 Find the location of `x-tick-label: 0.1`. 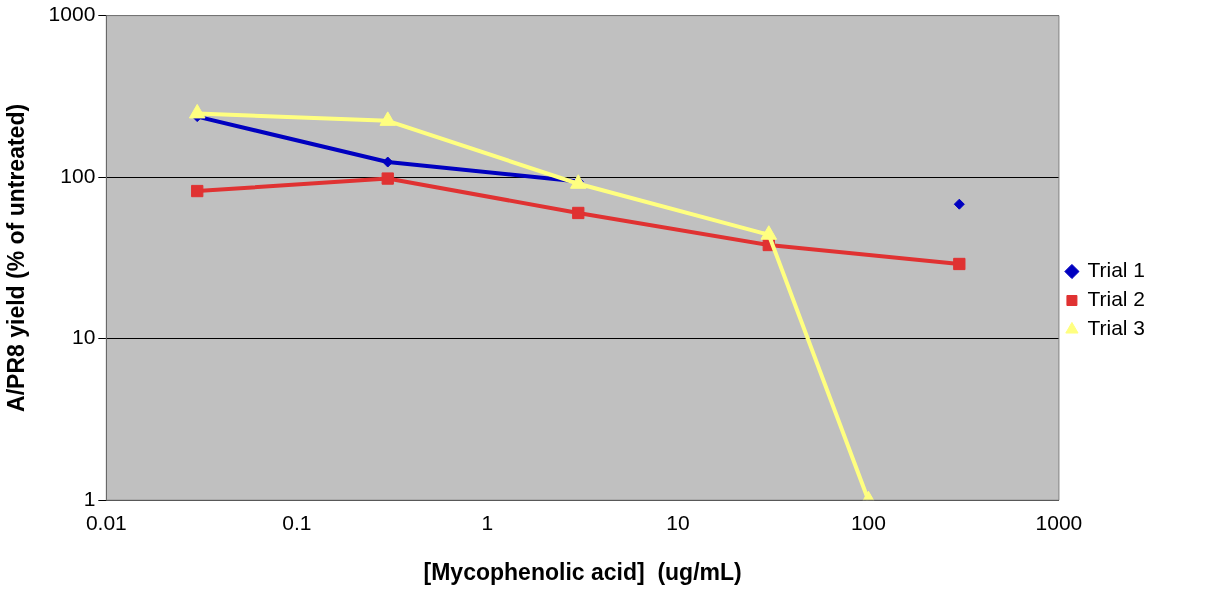

x-tick-label: 0.1 is located at coordinates (297, 522).